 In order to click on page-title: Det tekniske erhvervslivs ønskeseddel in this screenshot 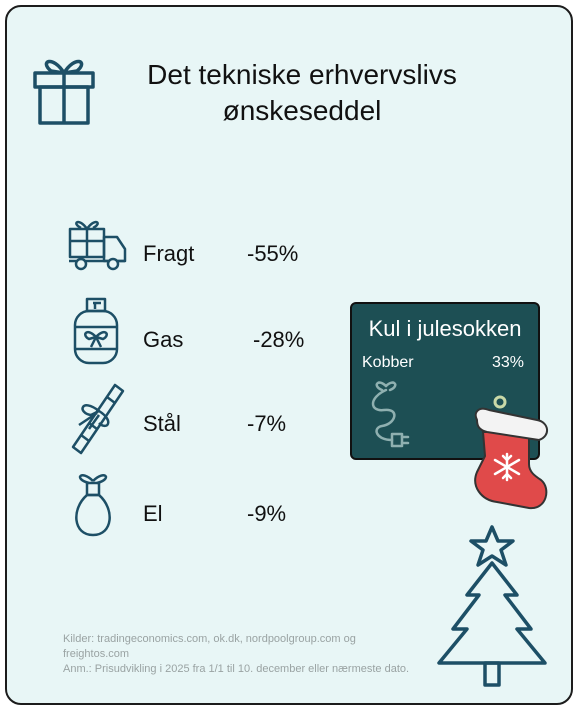, I will do `click(302, 93)`.